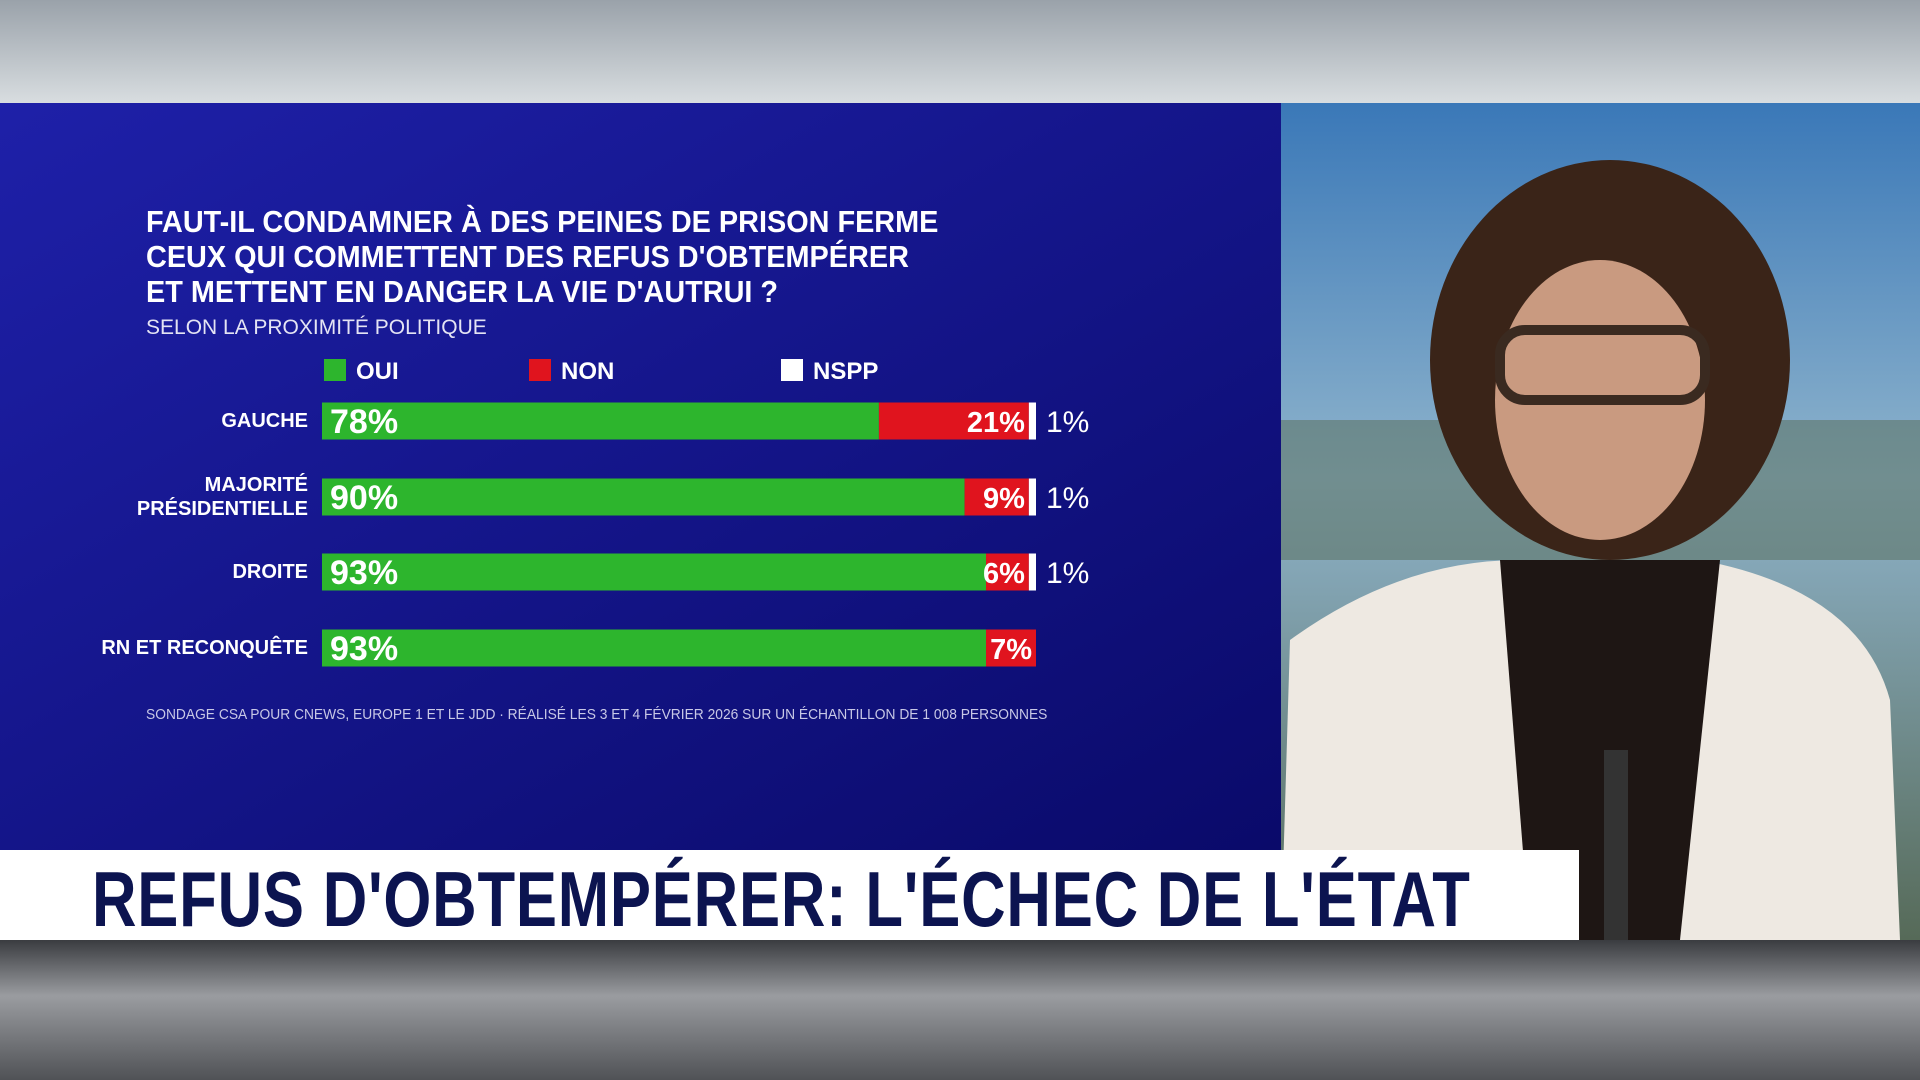 This screenshot has height=1080, width=1920. What do you see at coordinates (364, 422) in the screenshot?
I see `value-label: 78%` at bounding box center [364, 422].